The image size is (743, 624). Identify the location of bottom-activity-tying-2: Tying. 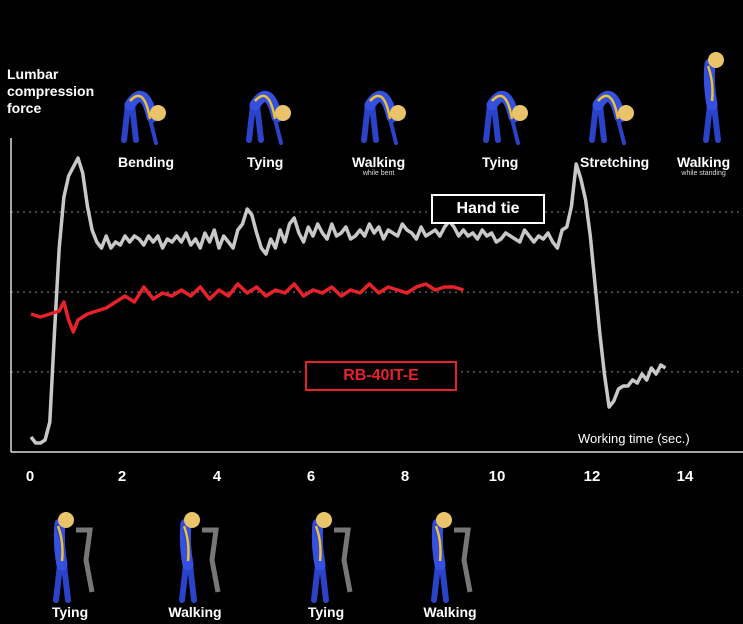
(326, 612).